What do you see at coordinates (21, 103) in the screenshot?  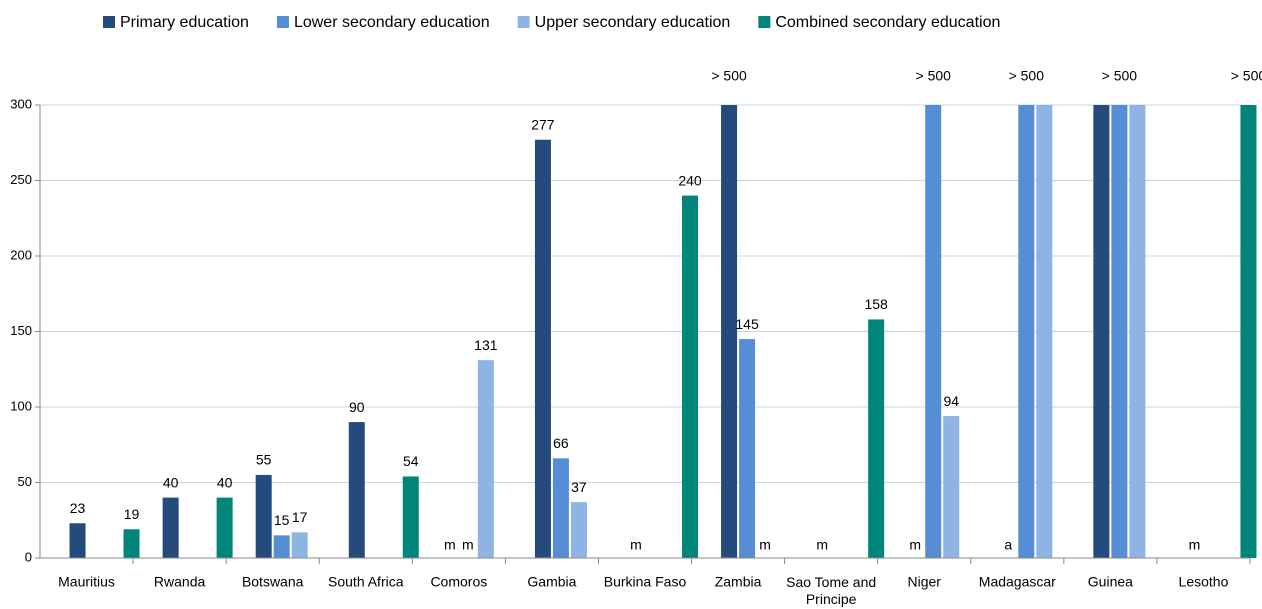 I see `y-tick-label: 300` at bounding box center [21, 103].